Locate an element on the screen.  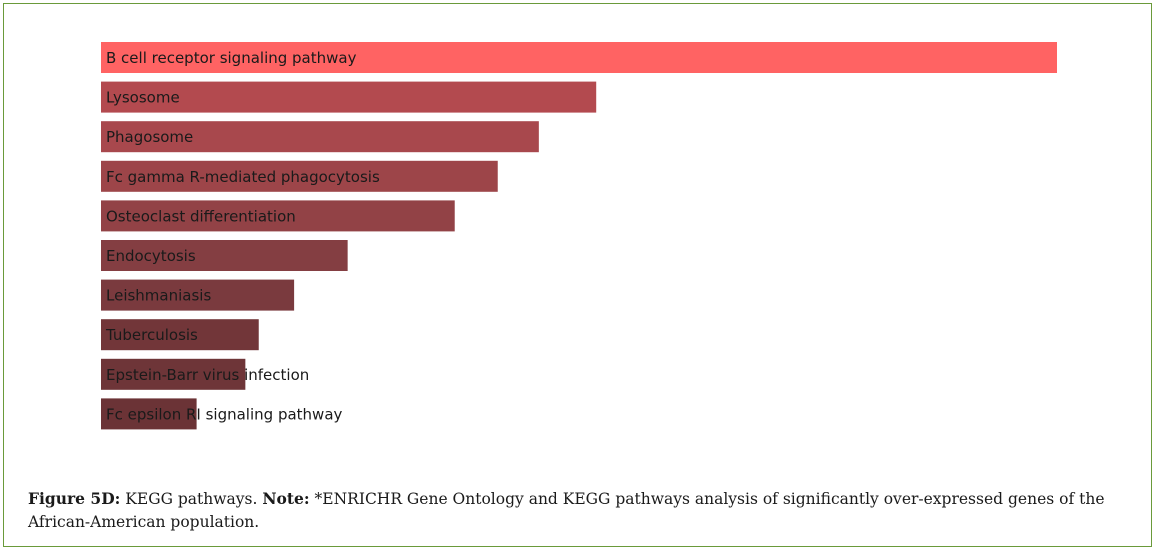
bar-label-4: Fc gamma R-mediated phagocytosis is located at coordinates (243, 177).